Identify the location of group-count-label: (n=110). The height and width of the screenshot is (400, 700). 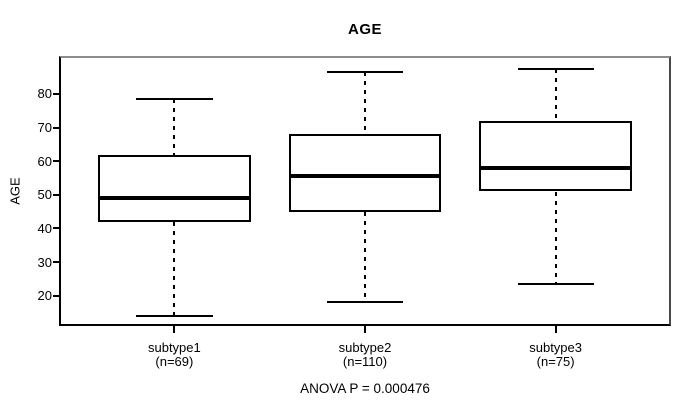
(365, 361).